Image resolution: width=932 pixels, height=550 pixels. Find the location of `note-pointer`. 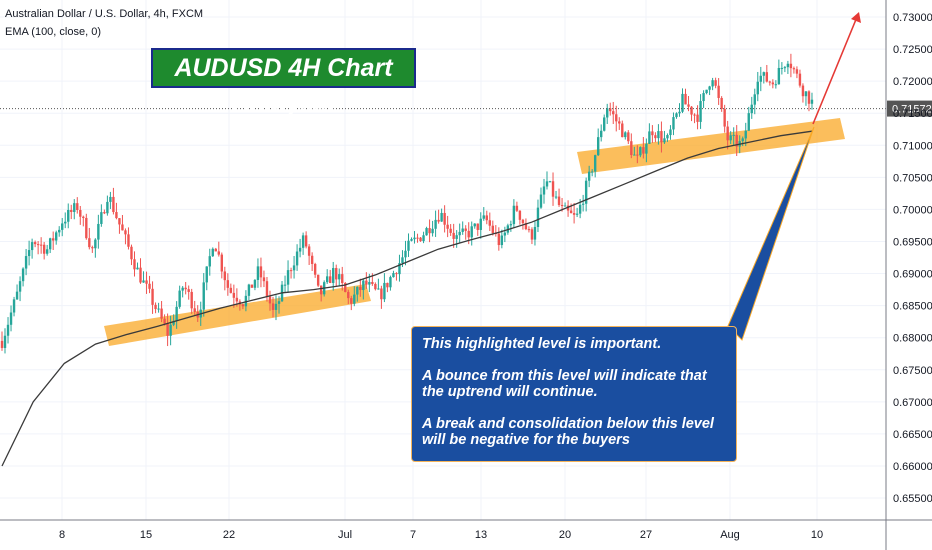

note-pointer is located at coordinates (771, 233).